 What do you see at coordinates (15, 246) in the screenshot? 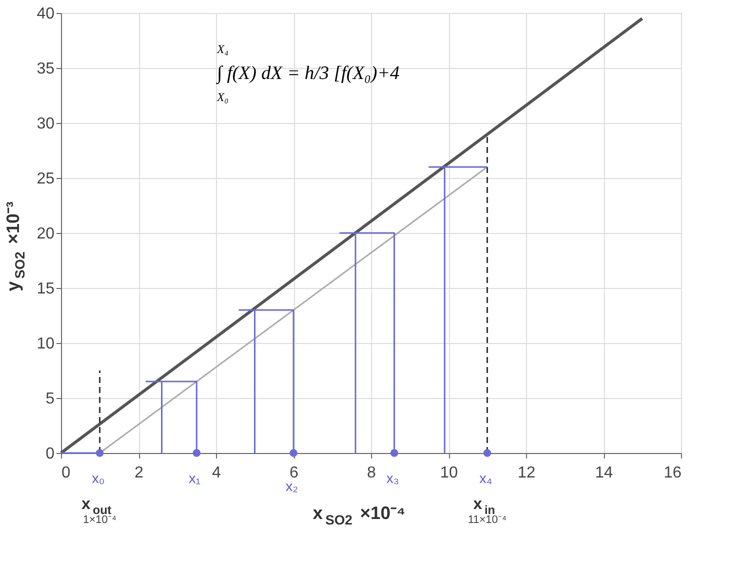
I see `y-axis-title: ySO2 ×10⁻³` at bounding box center [15, 246].